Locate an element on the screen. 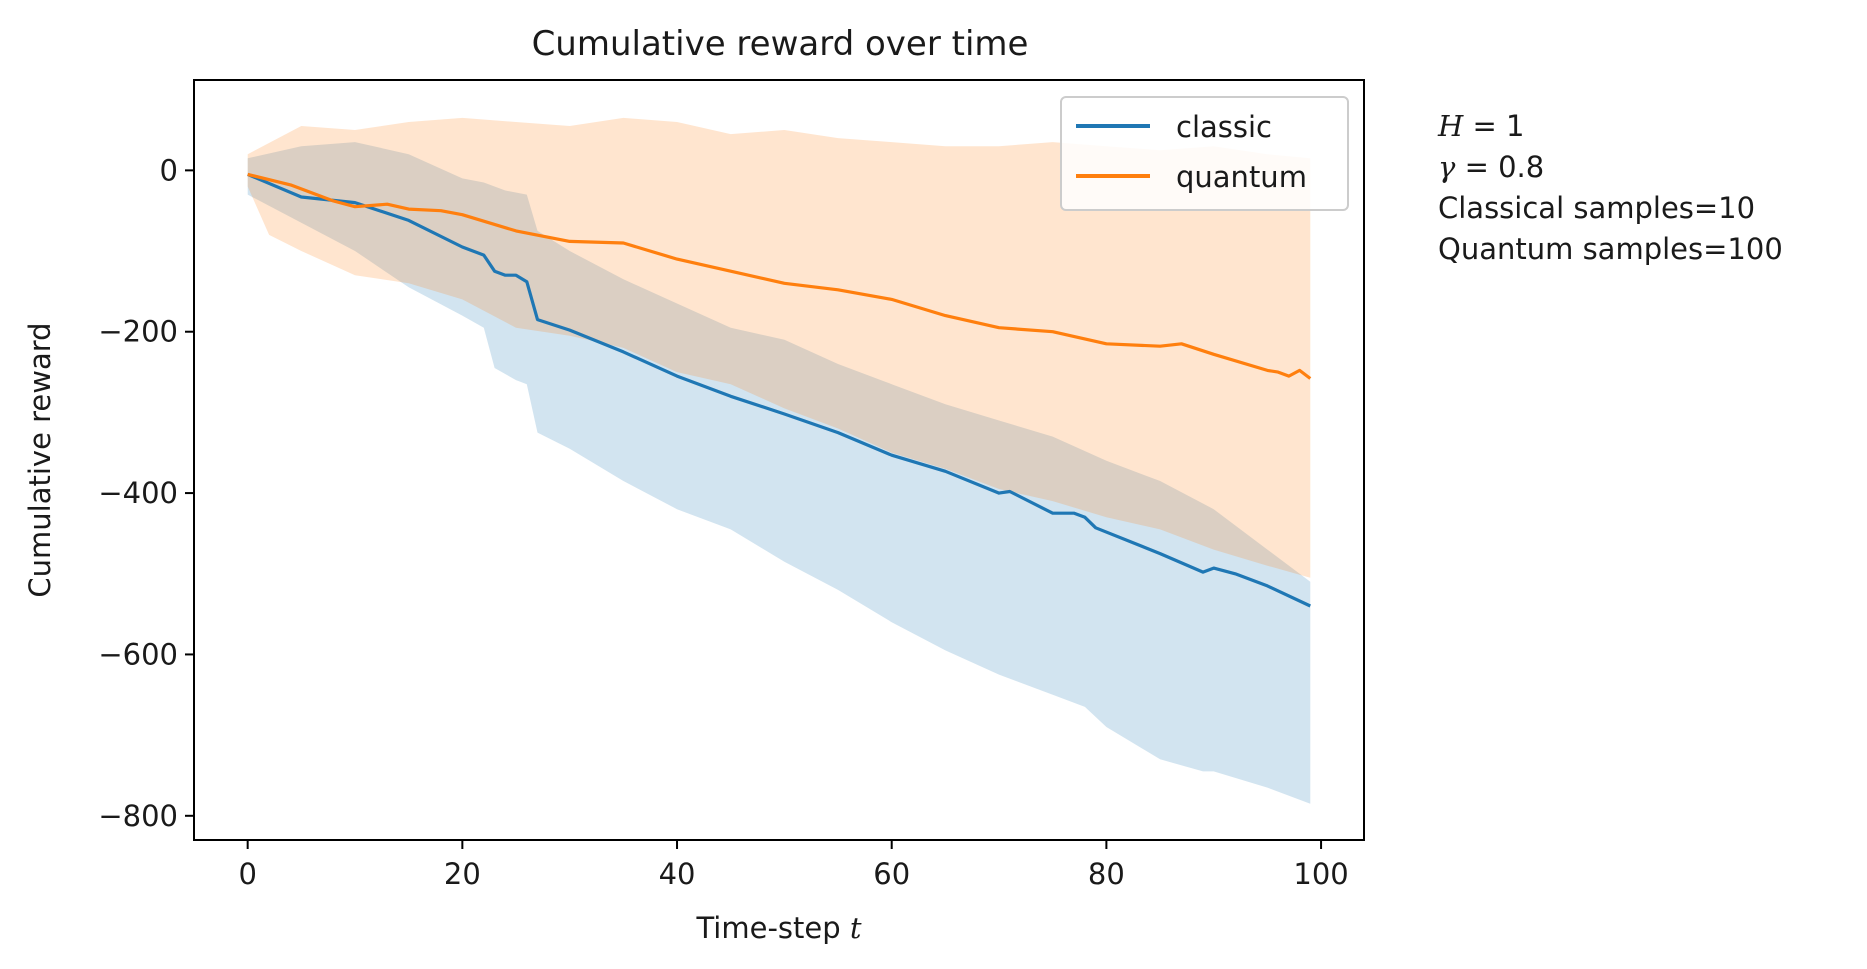  y-tick-label: −800 is located at coordinates (138, 816).